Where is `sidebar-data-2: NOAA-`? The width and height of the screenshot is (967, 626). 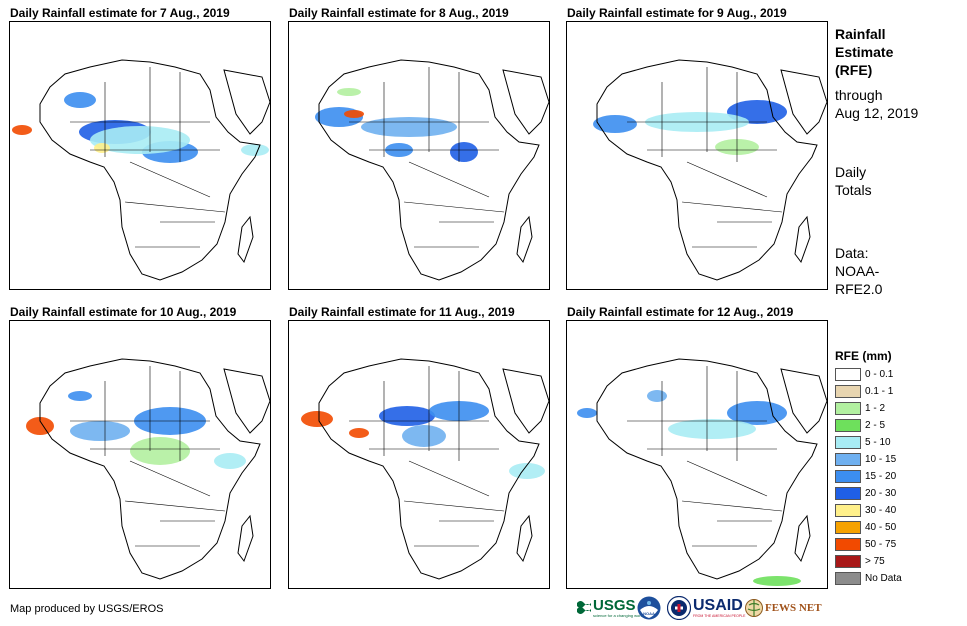
sidebar-data-2: NOAA- is located at coordinates (857, 271).